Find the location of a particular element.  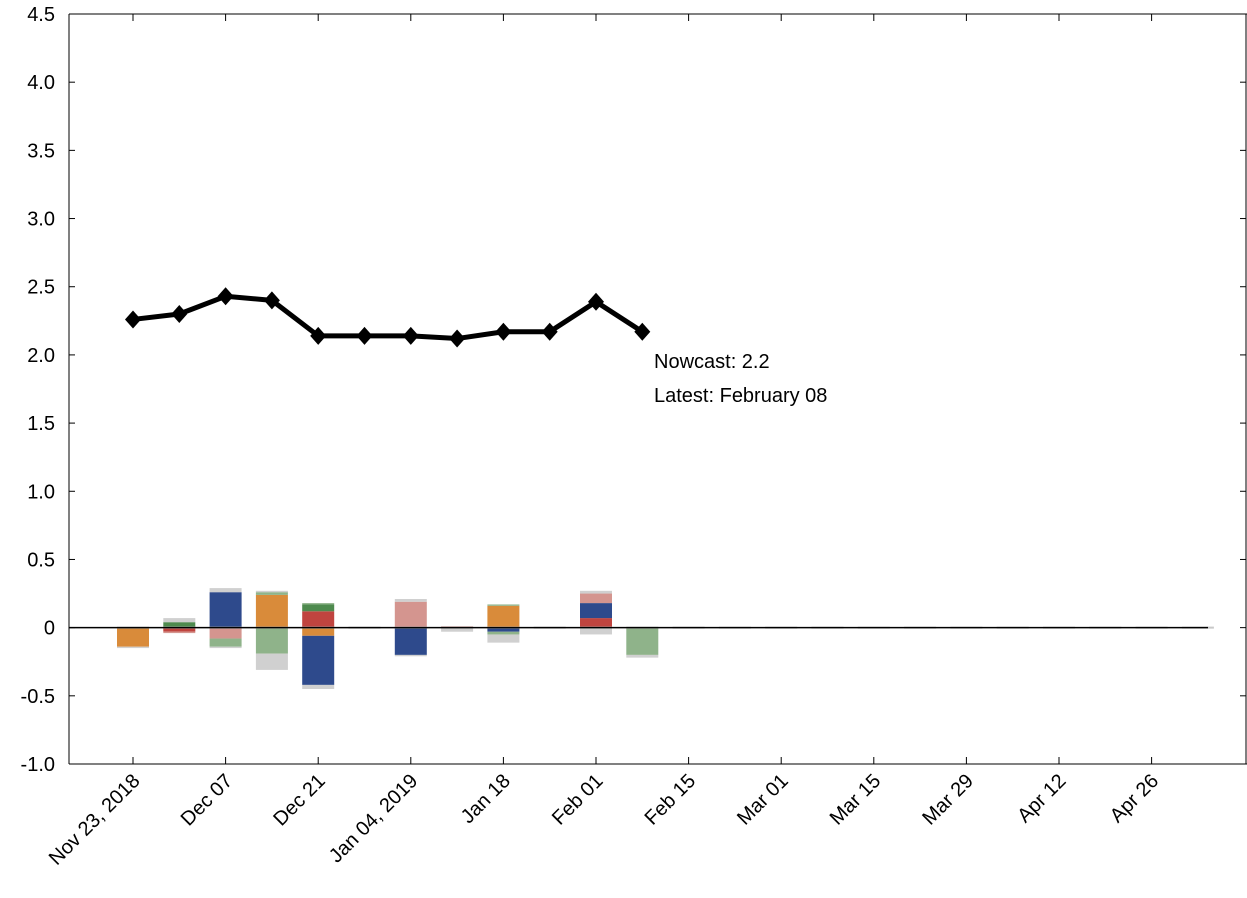

x-tick-label: Dec 07 is located at coordinates (207, 800).